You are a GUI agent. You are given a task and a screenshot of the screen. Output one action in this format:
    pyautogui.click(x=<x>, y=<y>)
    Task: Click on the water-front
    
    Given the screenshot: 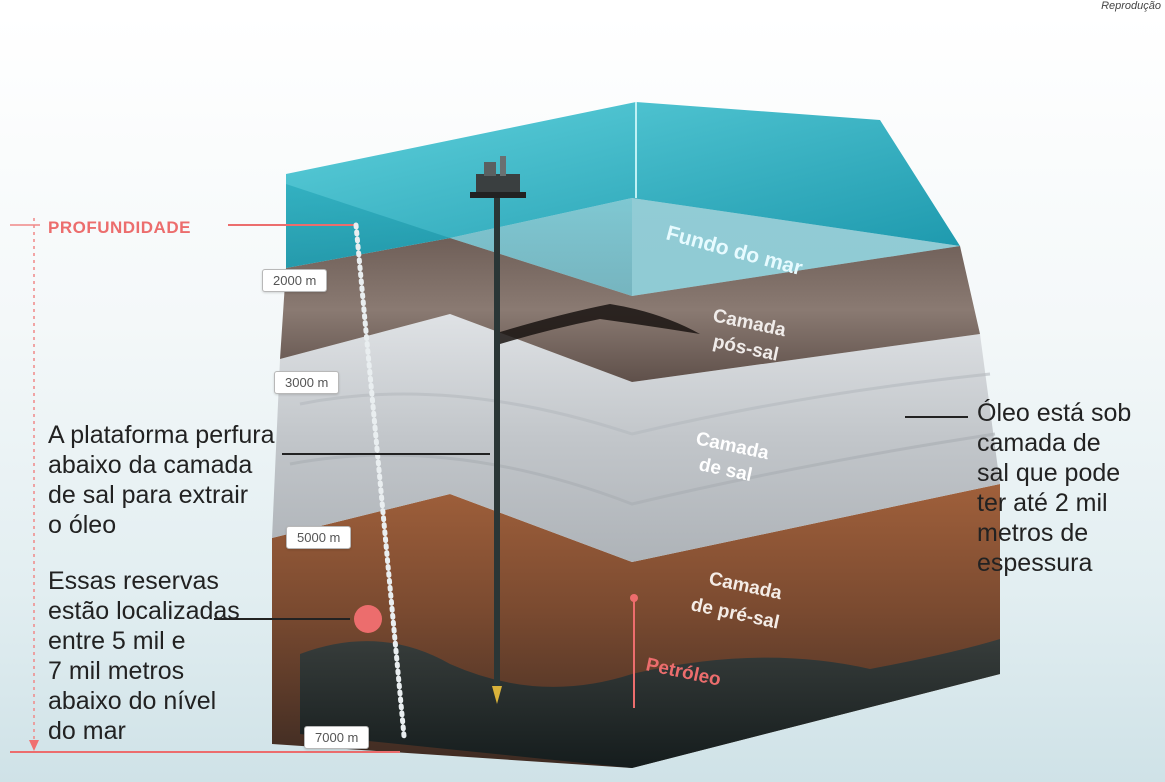 What is the action you would take?
    pyautogui.click(x=459, y=240)
    